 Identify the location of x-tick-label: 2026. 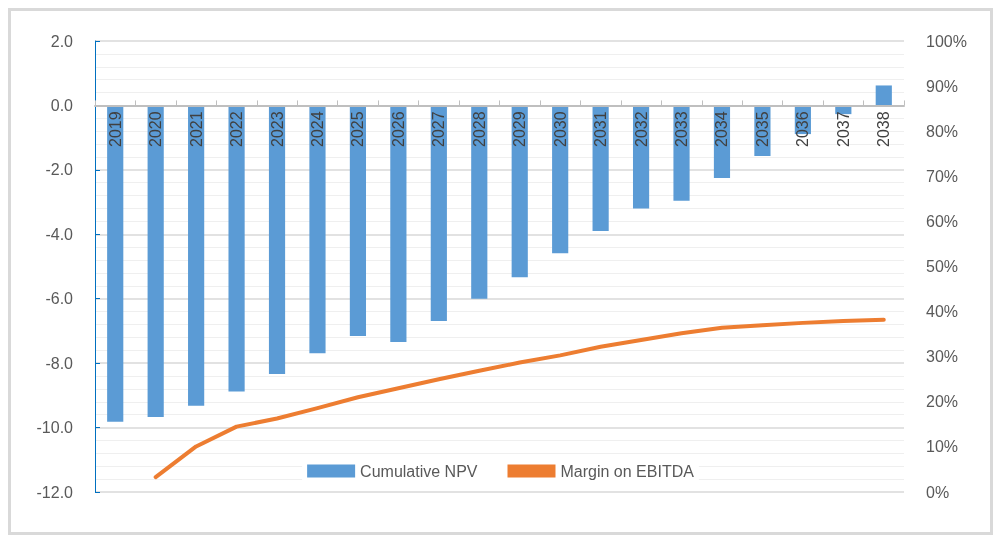
(398, 129).